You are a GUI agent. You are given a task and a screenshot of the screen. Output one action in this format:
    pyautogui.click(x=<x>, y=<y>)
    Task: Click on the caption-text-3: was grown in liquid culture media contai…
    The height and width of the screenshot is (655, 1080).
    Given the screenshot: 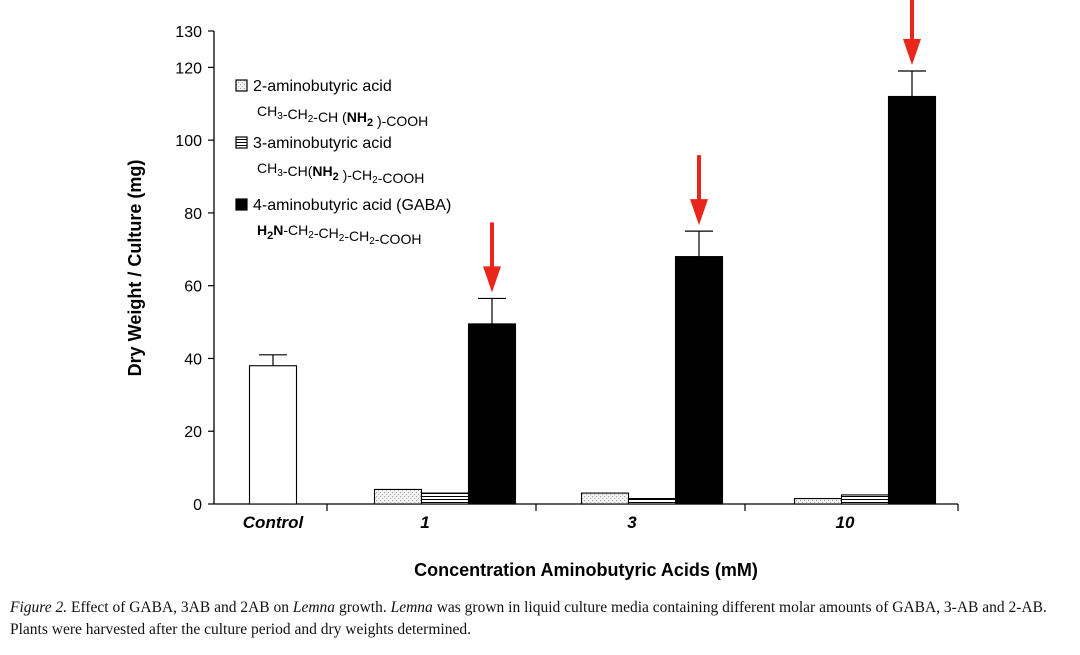 What is the action you would take?
    pyautogui.click(x=528, y=618)
    